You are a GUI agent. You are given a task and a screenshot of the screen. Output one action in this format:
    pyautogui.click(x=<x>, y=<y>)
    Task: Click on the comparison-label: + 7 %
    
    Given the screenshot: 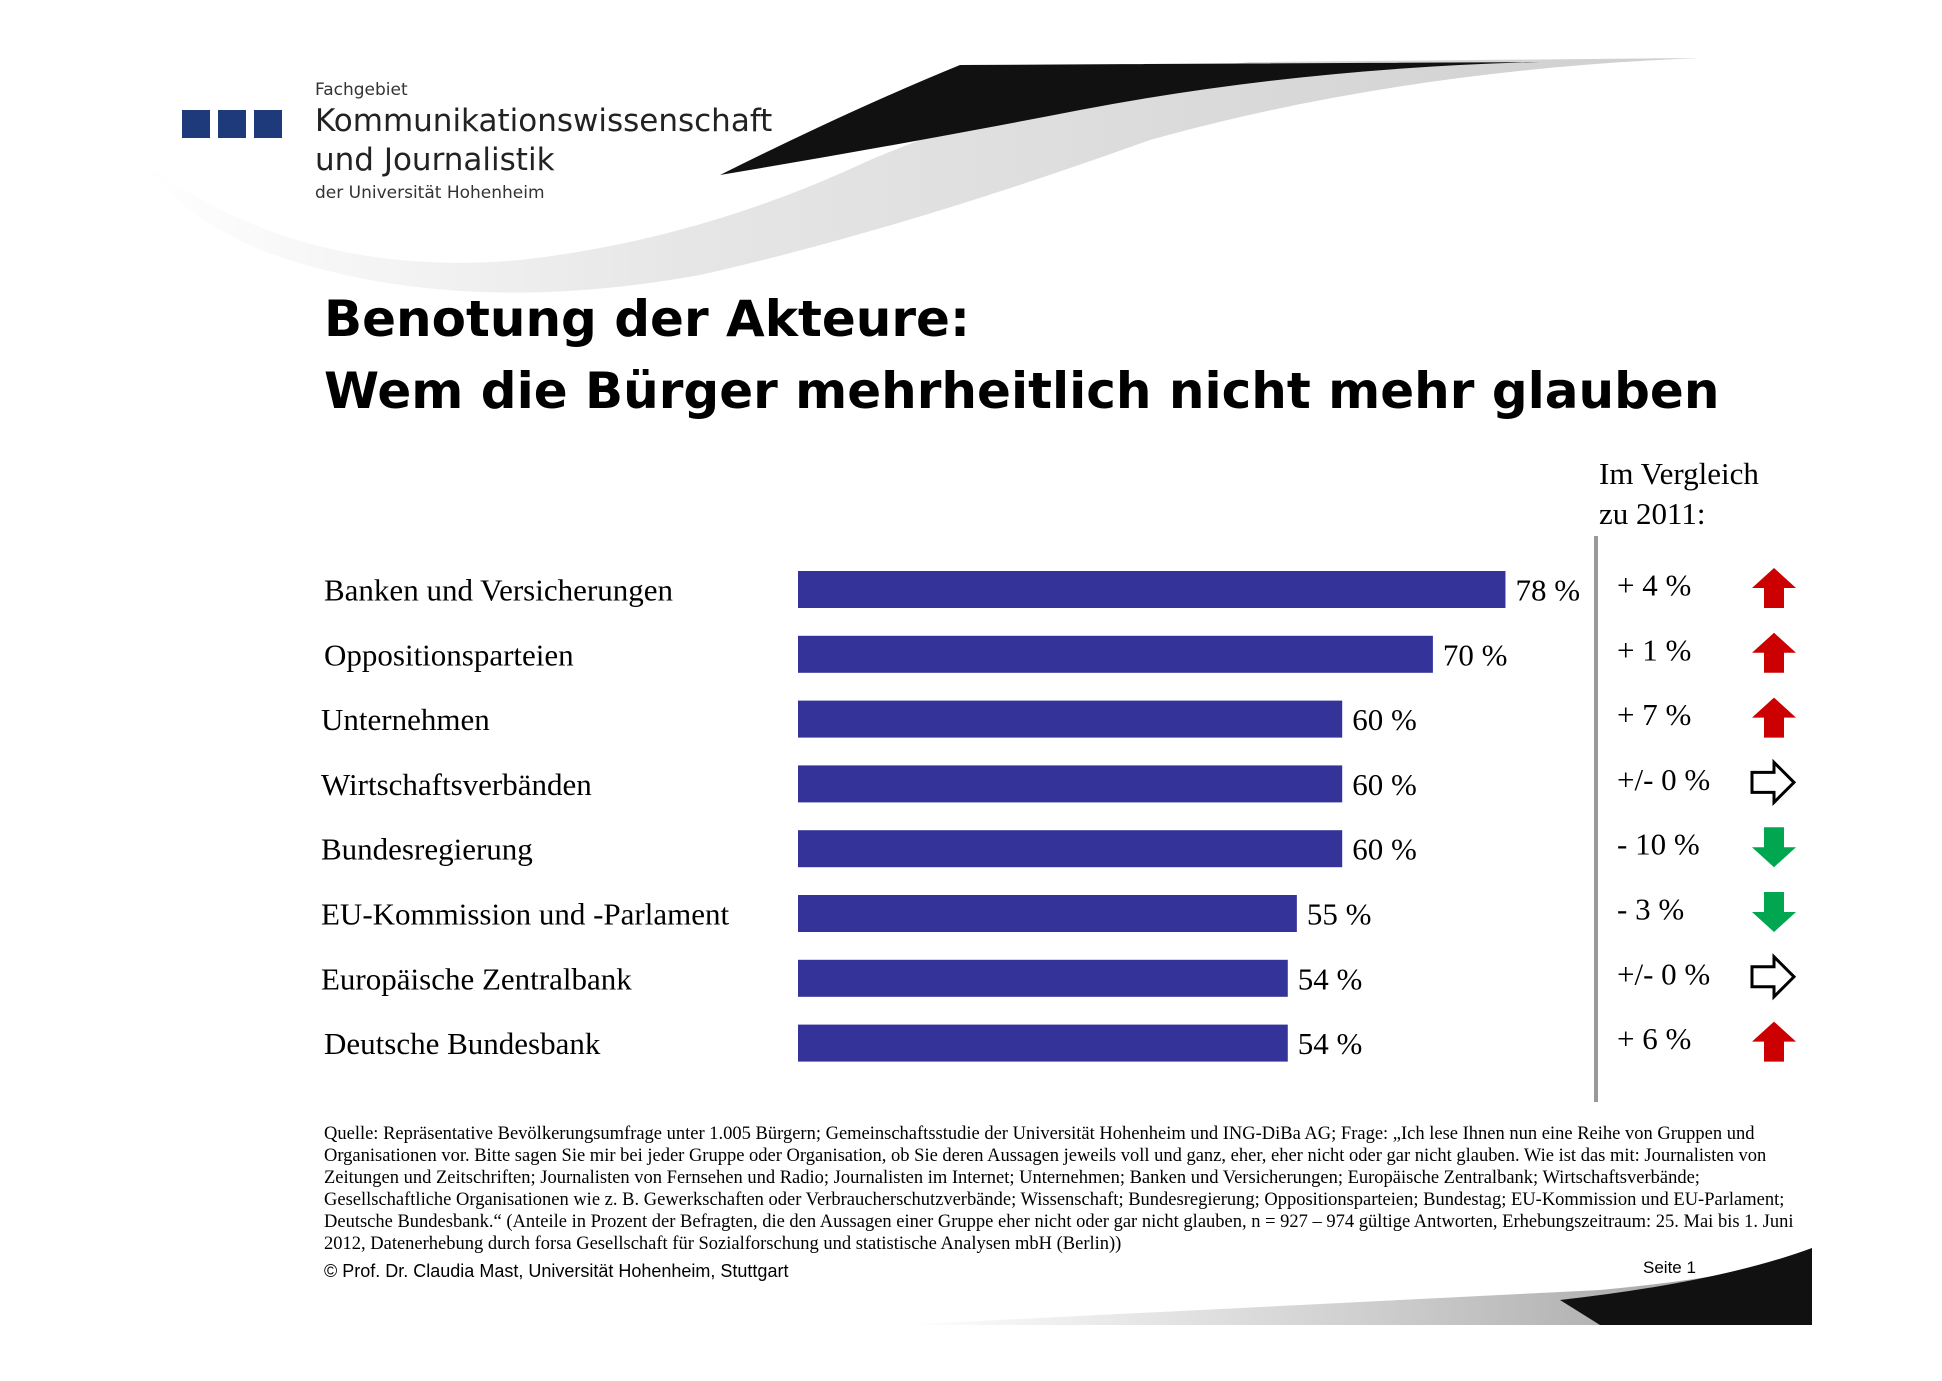 What is the action you would take?
    pyautogui.click(x=1654, y=714)
    